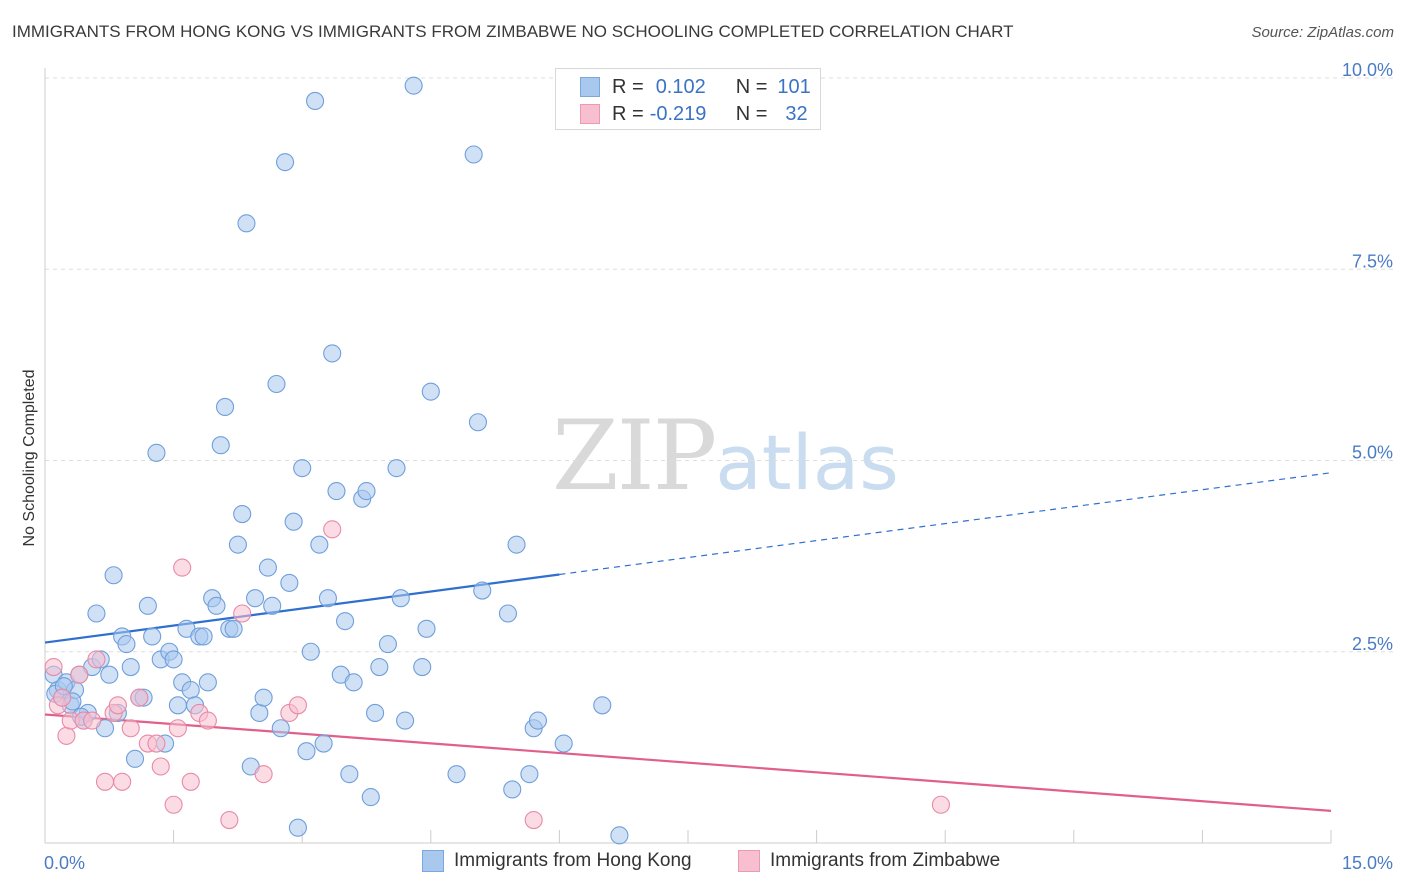  What do you see at coordinates (749, 861) in the screenshot?
I see `series-swatch-zimbabwe` at bounding box center [749, 861].